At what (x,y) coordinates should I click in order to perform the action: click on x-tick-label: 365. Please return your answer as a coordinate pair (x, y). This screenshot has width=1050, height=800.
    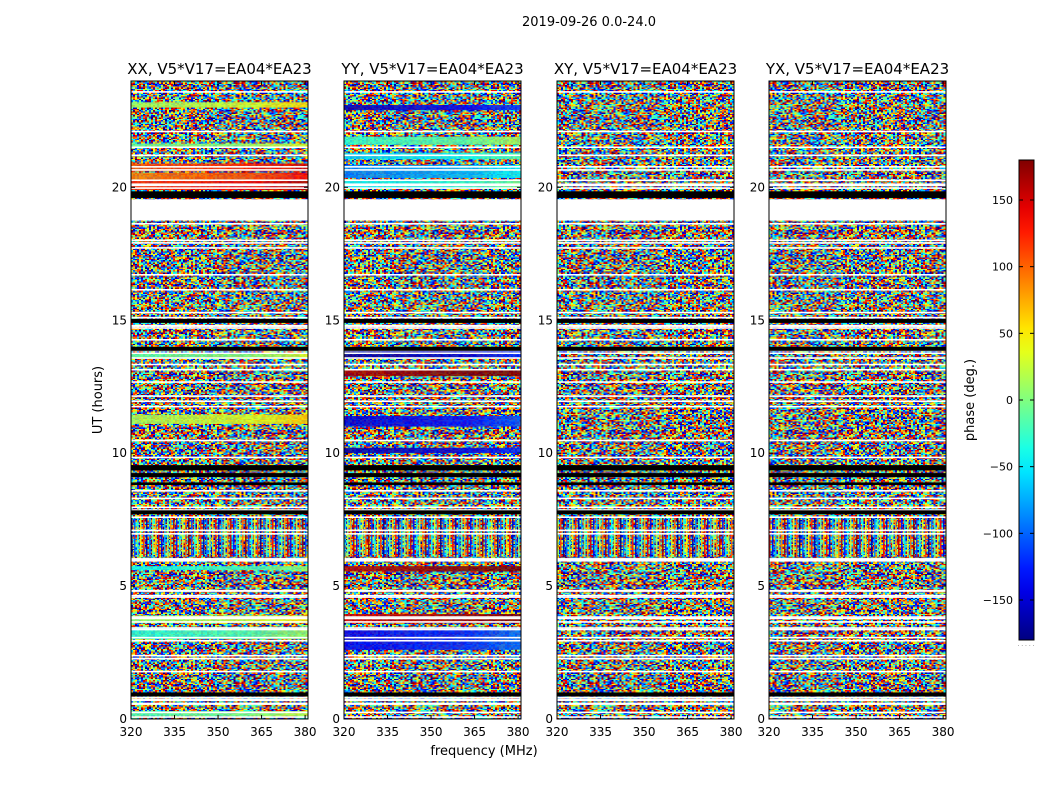
    Looking at the image, I should click on (474, 732).